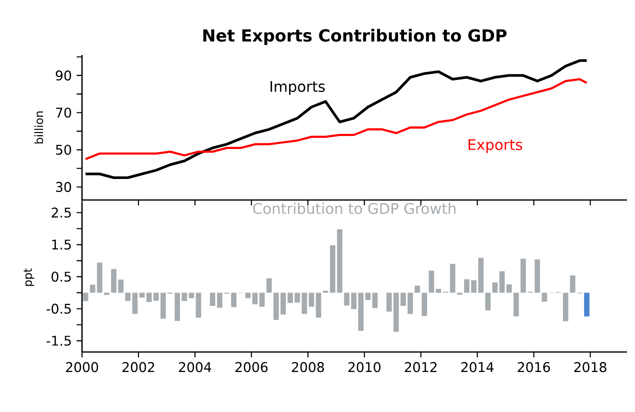  What do you see at coordinates (355, 36) in the screenshot?
I see `chart-title: Net Exports Contribution to GDP` at bounding box center [355, 36].